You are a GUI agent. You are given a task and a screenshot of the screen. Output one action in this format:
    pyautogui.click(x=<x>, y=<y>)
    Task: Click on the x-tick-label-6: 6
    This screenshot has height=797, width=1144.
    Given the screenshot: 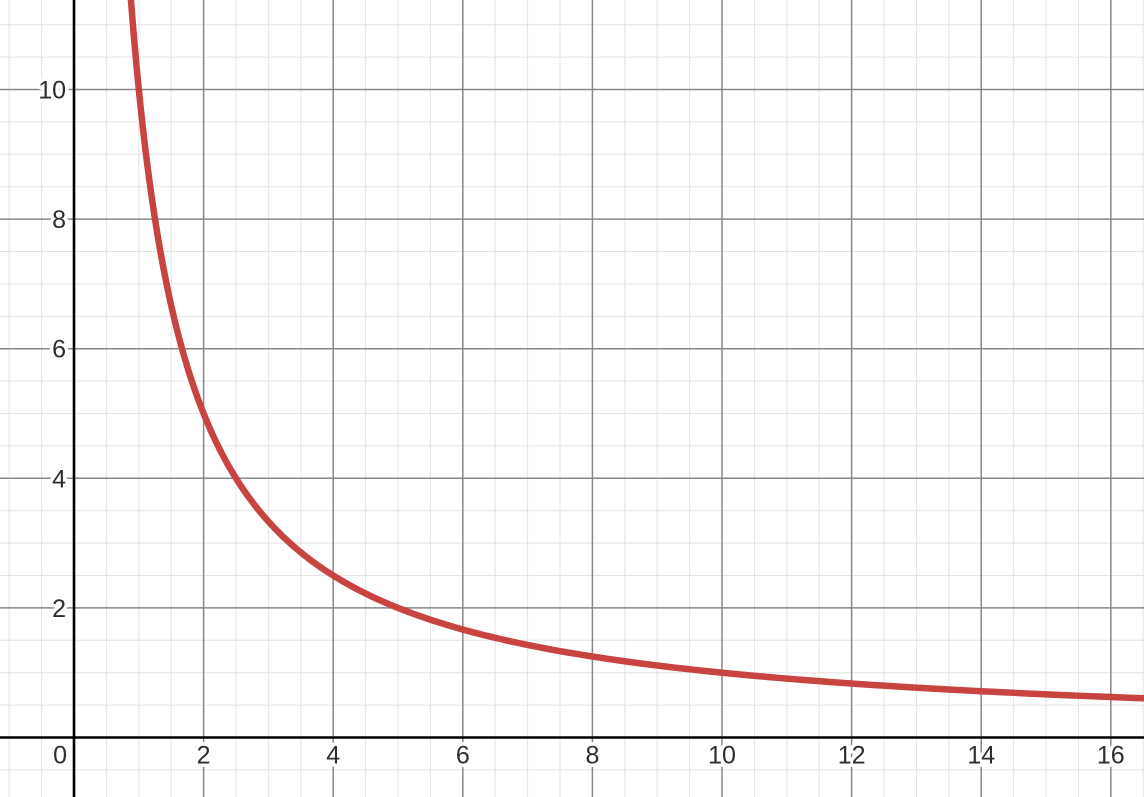 What is the action you would take?
    pyautogui.click(x=463, y=756)
    